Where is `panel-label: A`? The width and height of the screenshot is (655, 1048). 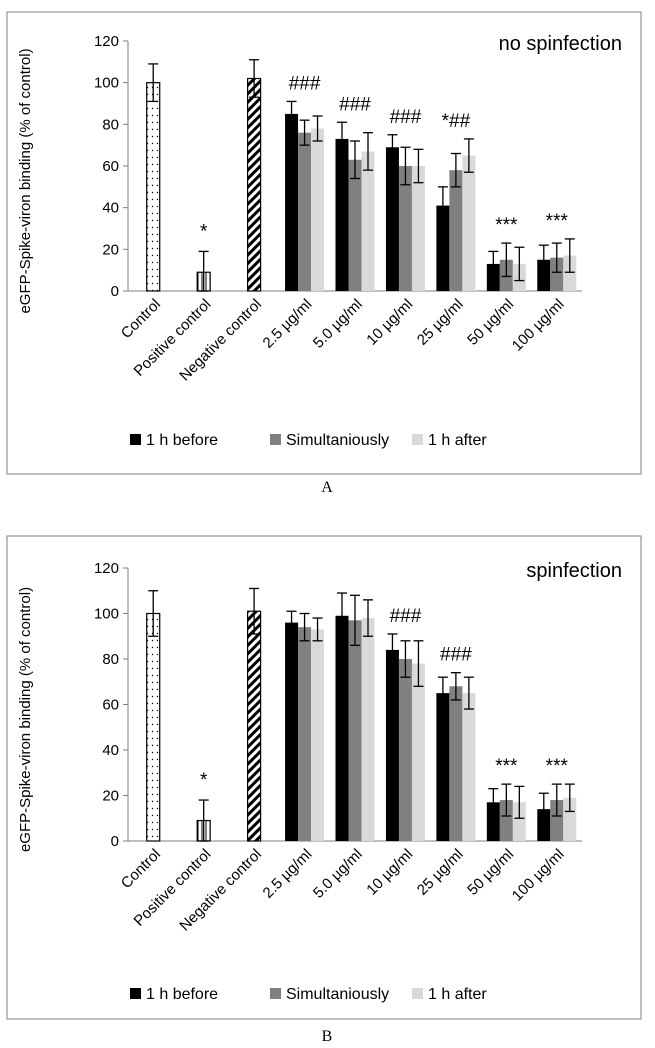 panel-label: A is located at coordinates (327, 487).